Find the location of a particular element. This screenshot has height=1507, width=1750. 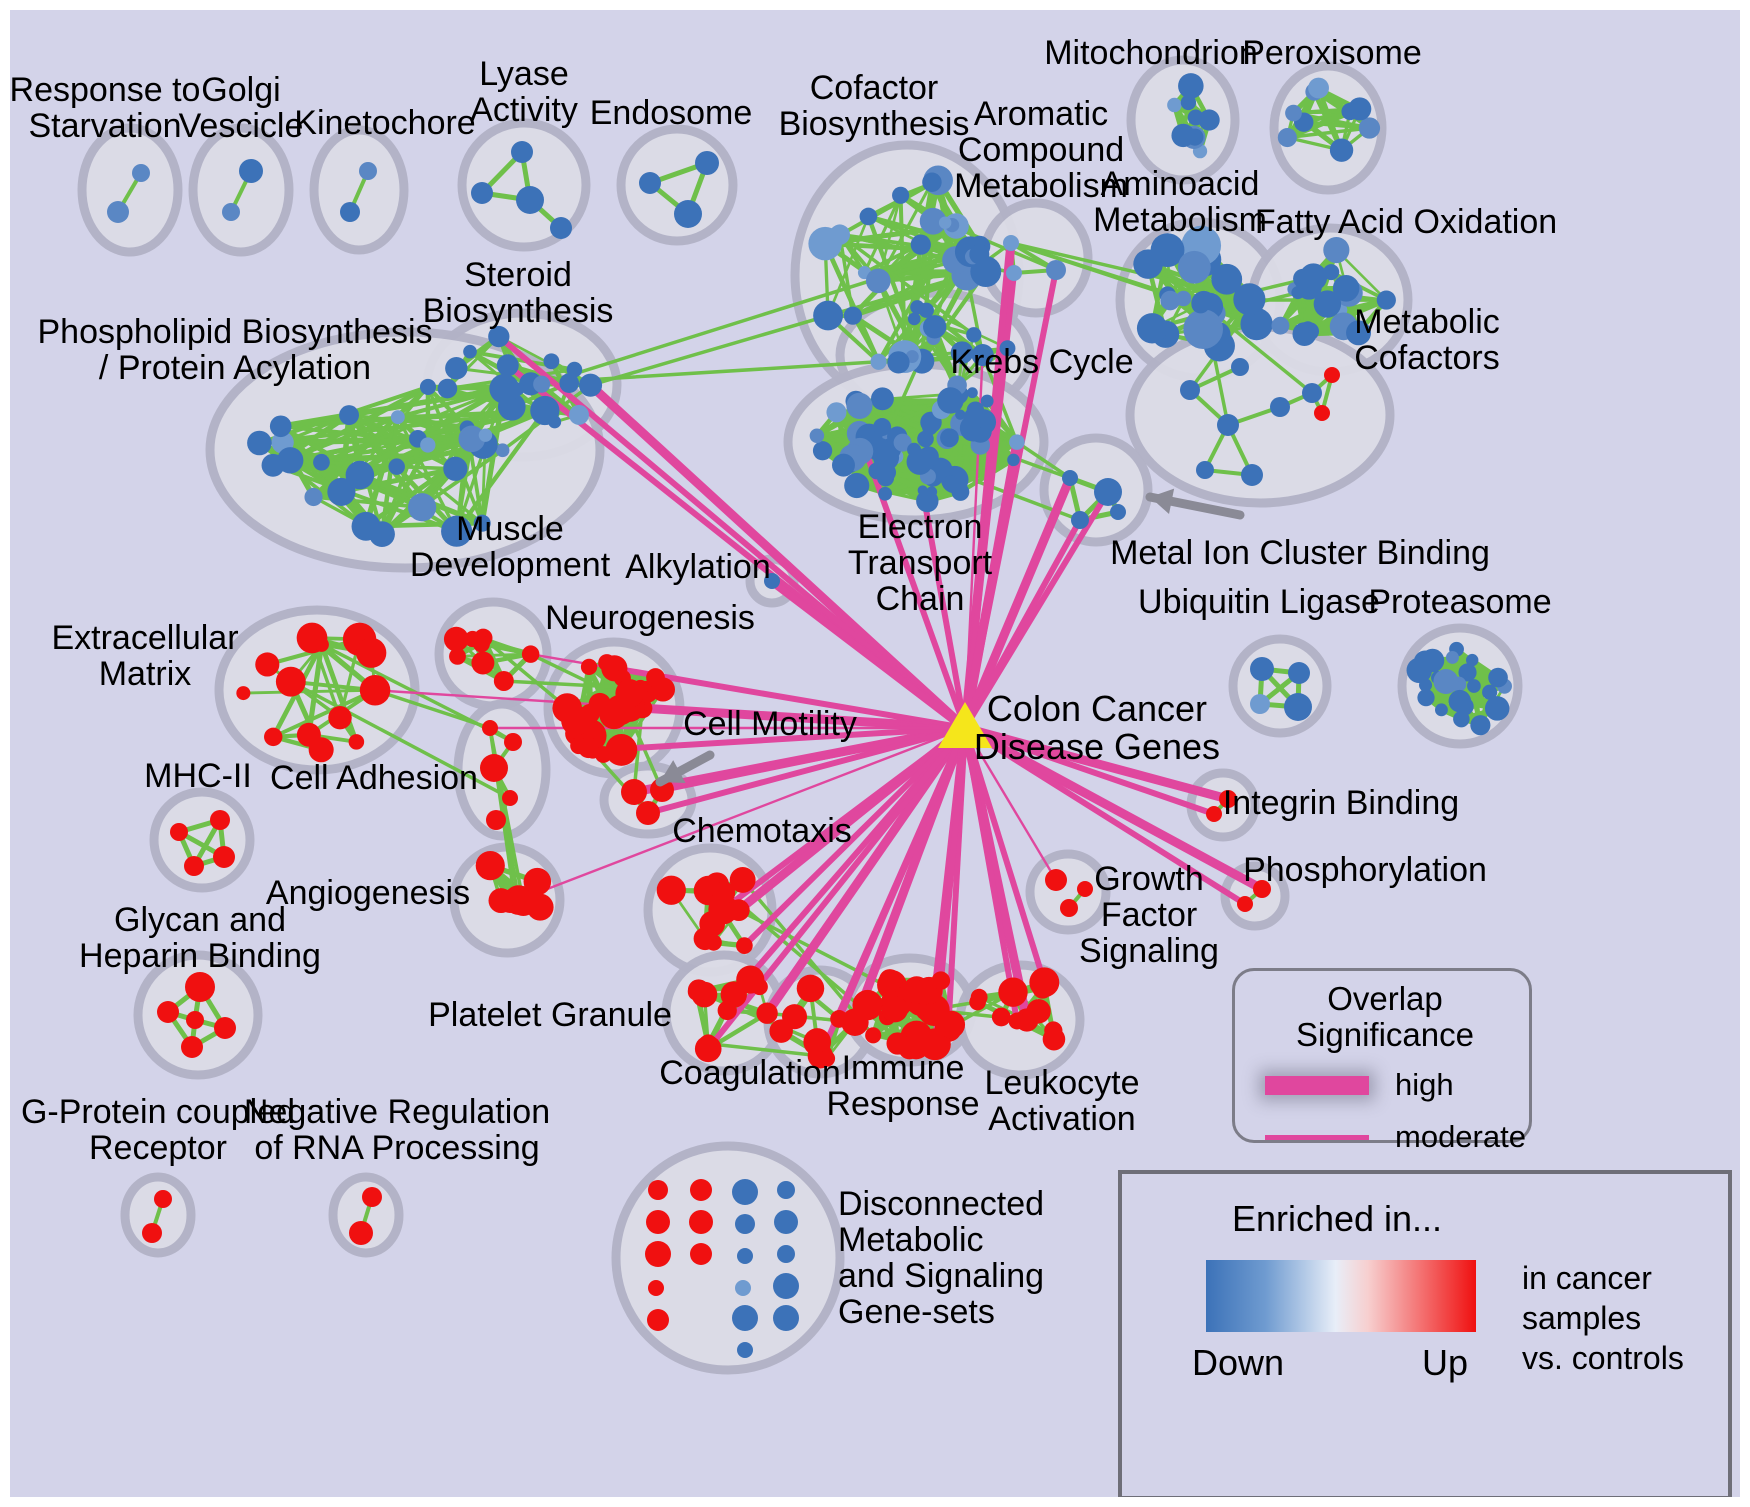

cluster-halo-growth-factor-signaling is located at coordinates (1068, 892).